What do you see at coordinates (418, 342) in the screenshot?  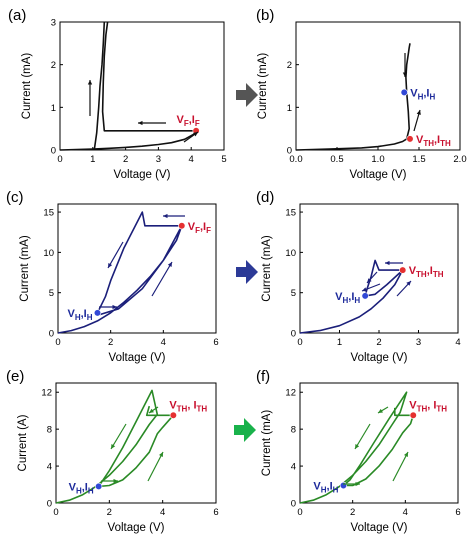 I see `x-tick-label: 3` at bounding box center [418, 342].